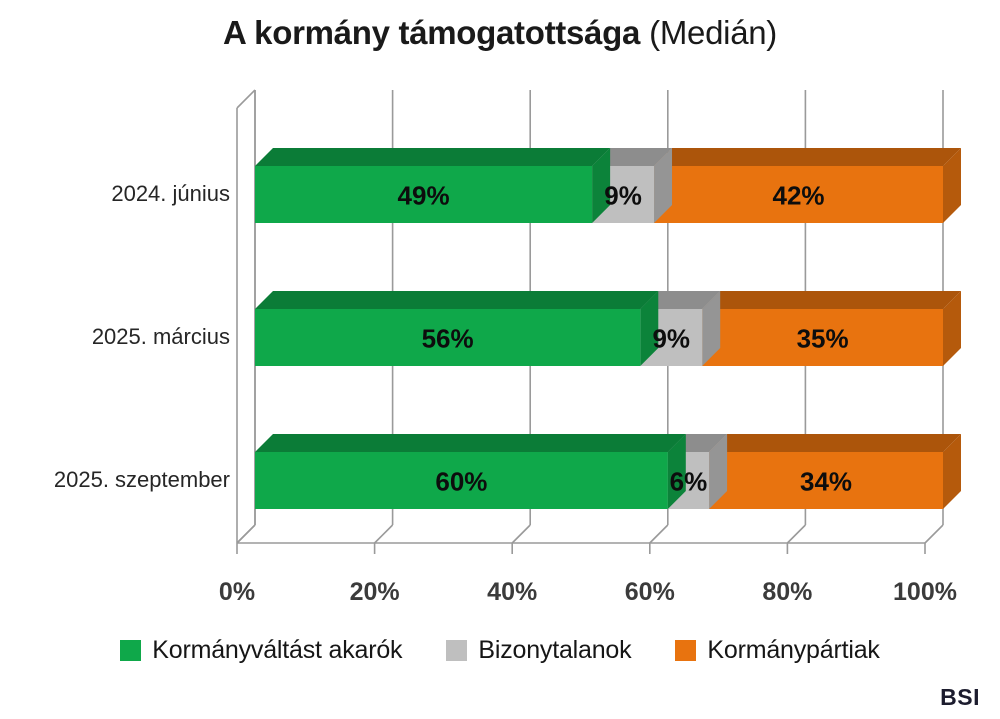  Describe the element at coordinates (160, 336) in the screenshot. I see `category-label-1: 2025. március` at that location.